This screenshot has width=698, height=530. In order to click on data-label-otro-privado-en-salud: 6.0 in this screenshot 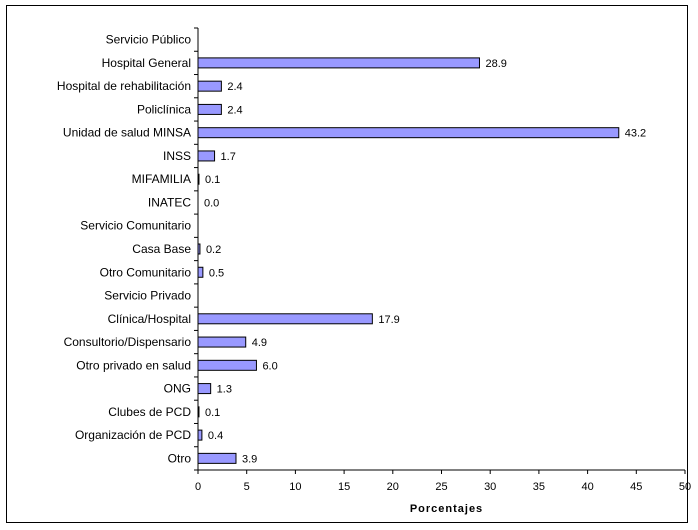, I will do `click(269, 366)`.